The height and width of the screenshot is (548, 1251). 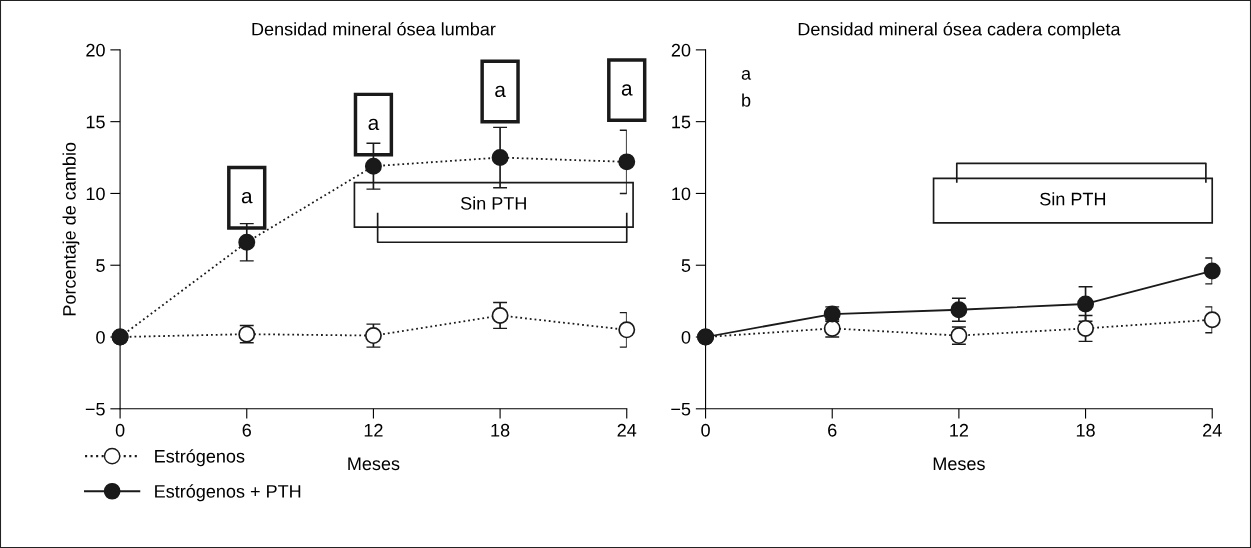 What do you see at coordinates (959, 31) in the screenshot?
I see `chart-title: Densidad mineral ósea cadera completa` at bounding box center [959, 31].